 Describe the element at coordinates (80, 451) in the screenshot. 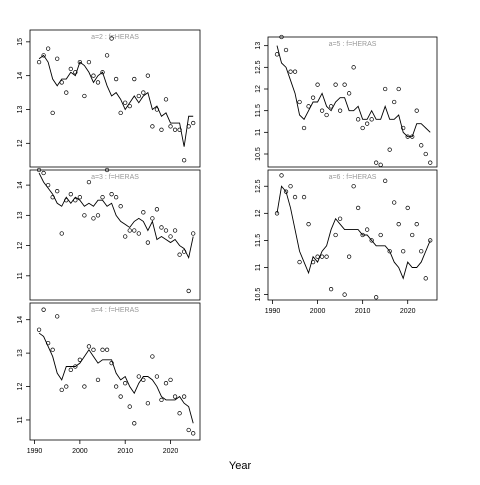

I see `x-tick-label: 2000` at that location.